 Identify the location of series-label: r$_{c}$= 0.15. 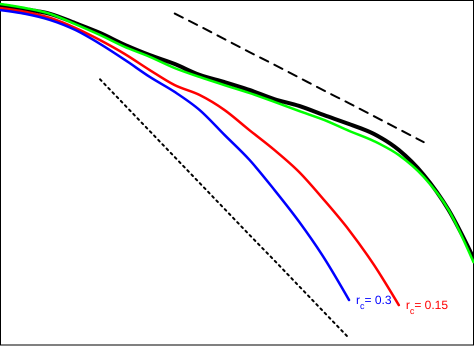
(427, 307).